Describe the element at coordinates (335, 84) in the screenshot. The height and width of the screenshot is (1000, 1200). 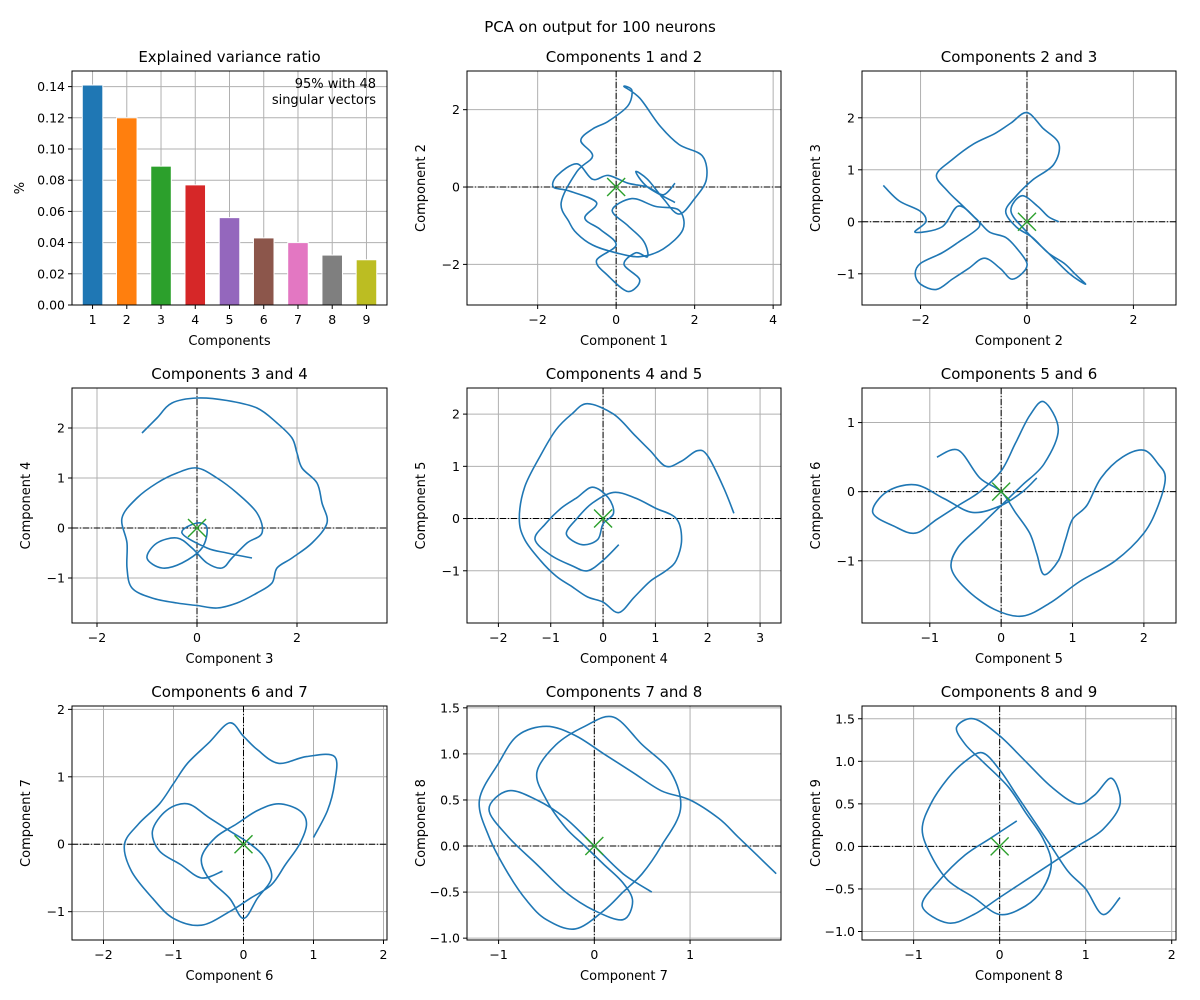
I see `annotation-line-1: 95% with 48` at that location.